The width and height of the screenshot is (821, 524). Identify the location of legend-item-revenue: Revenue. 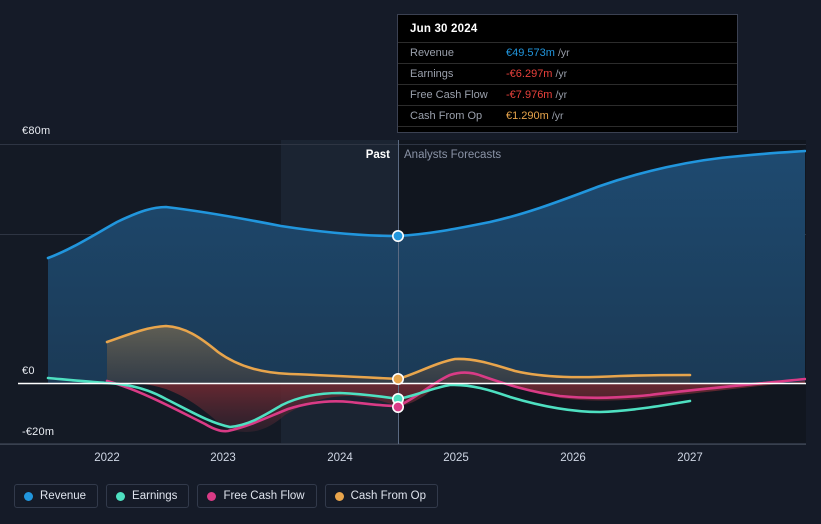
(56, 496).